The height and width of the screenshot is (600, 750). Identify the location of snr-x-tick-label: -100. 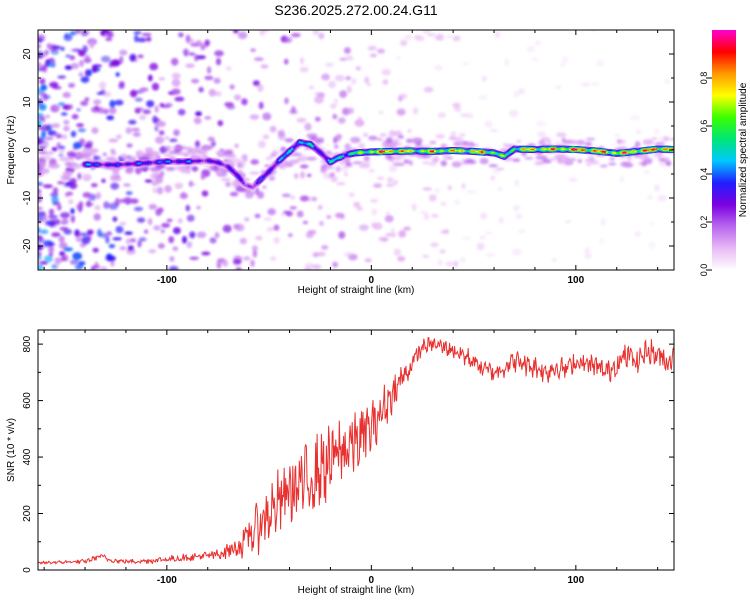
(167, 580).